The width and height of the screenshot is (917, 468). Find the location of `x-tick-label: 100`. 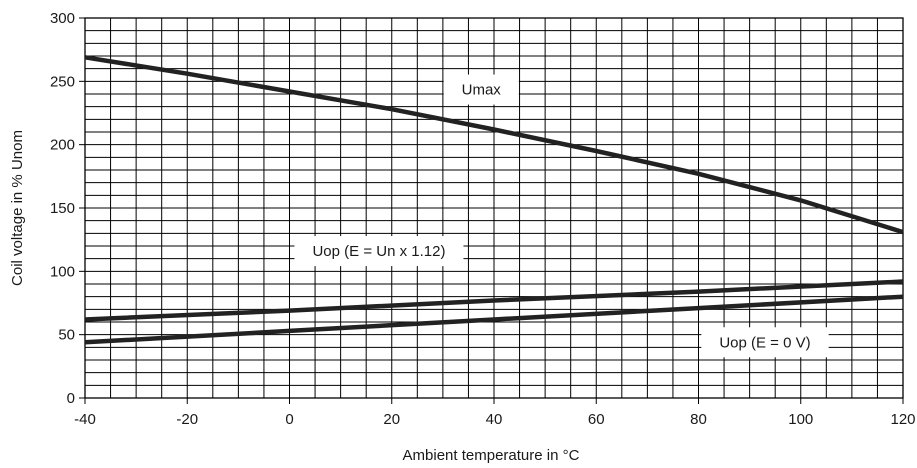

x-tick-label: 100 is located at coordinates (800, 419).